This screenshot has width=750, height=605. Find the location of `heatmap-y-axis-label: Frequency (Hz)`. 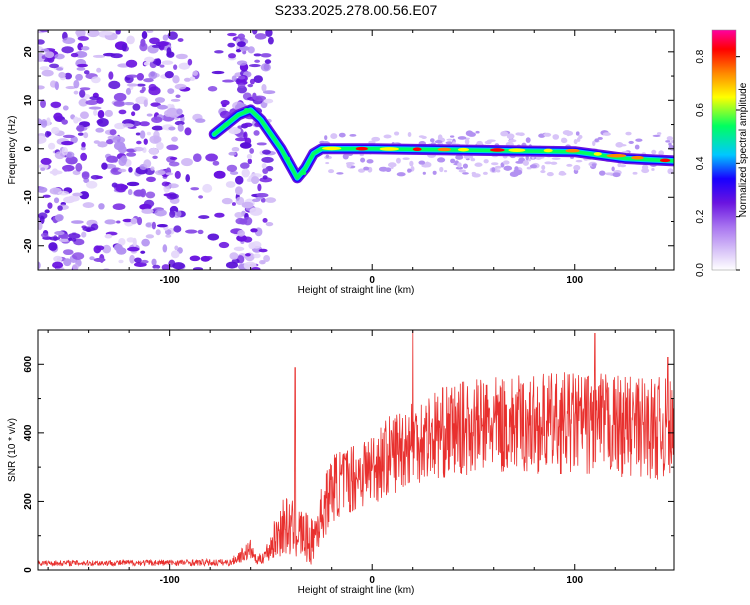

heatmap-y-axis-label: Frequency (Hz) is located at coordinates (12, 150).